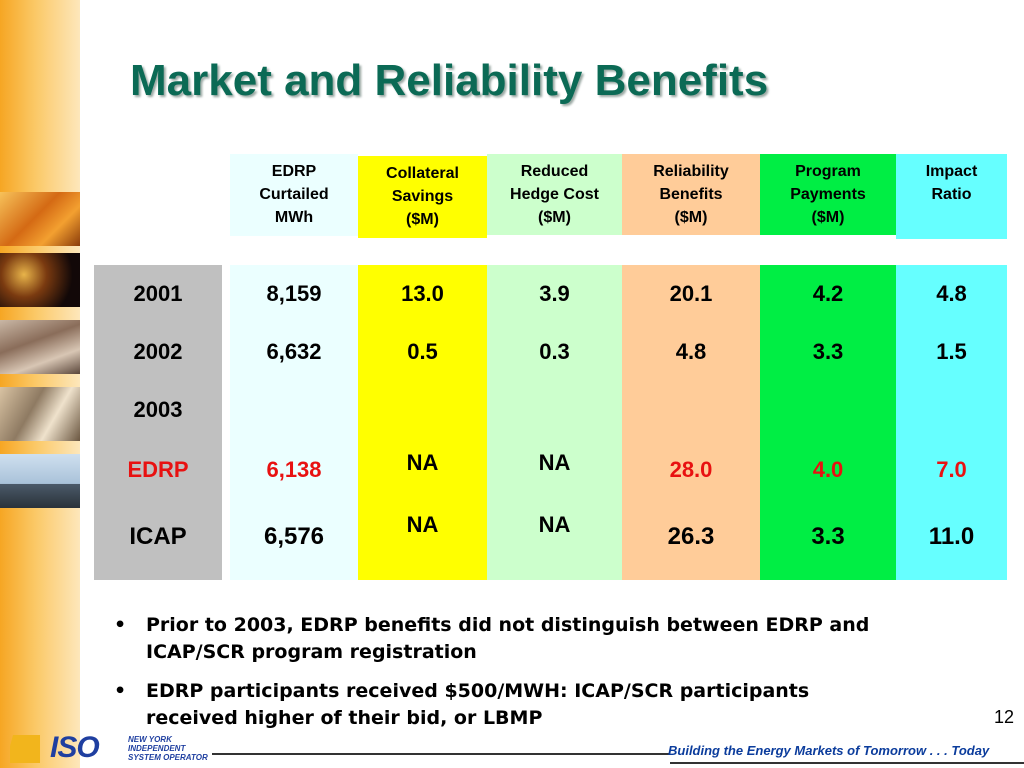 The height and width of the screenshot is (768, 1024). I want to click on power-tower-photo, so click(40, 219).